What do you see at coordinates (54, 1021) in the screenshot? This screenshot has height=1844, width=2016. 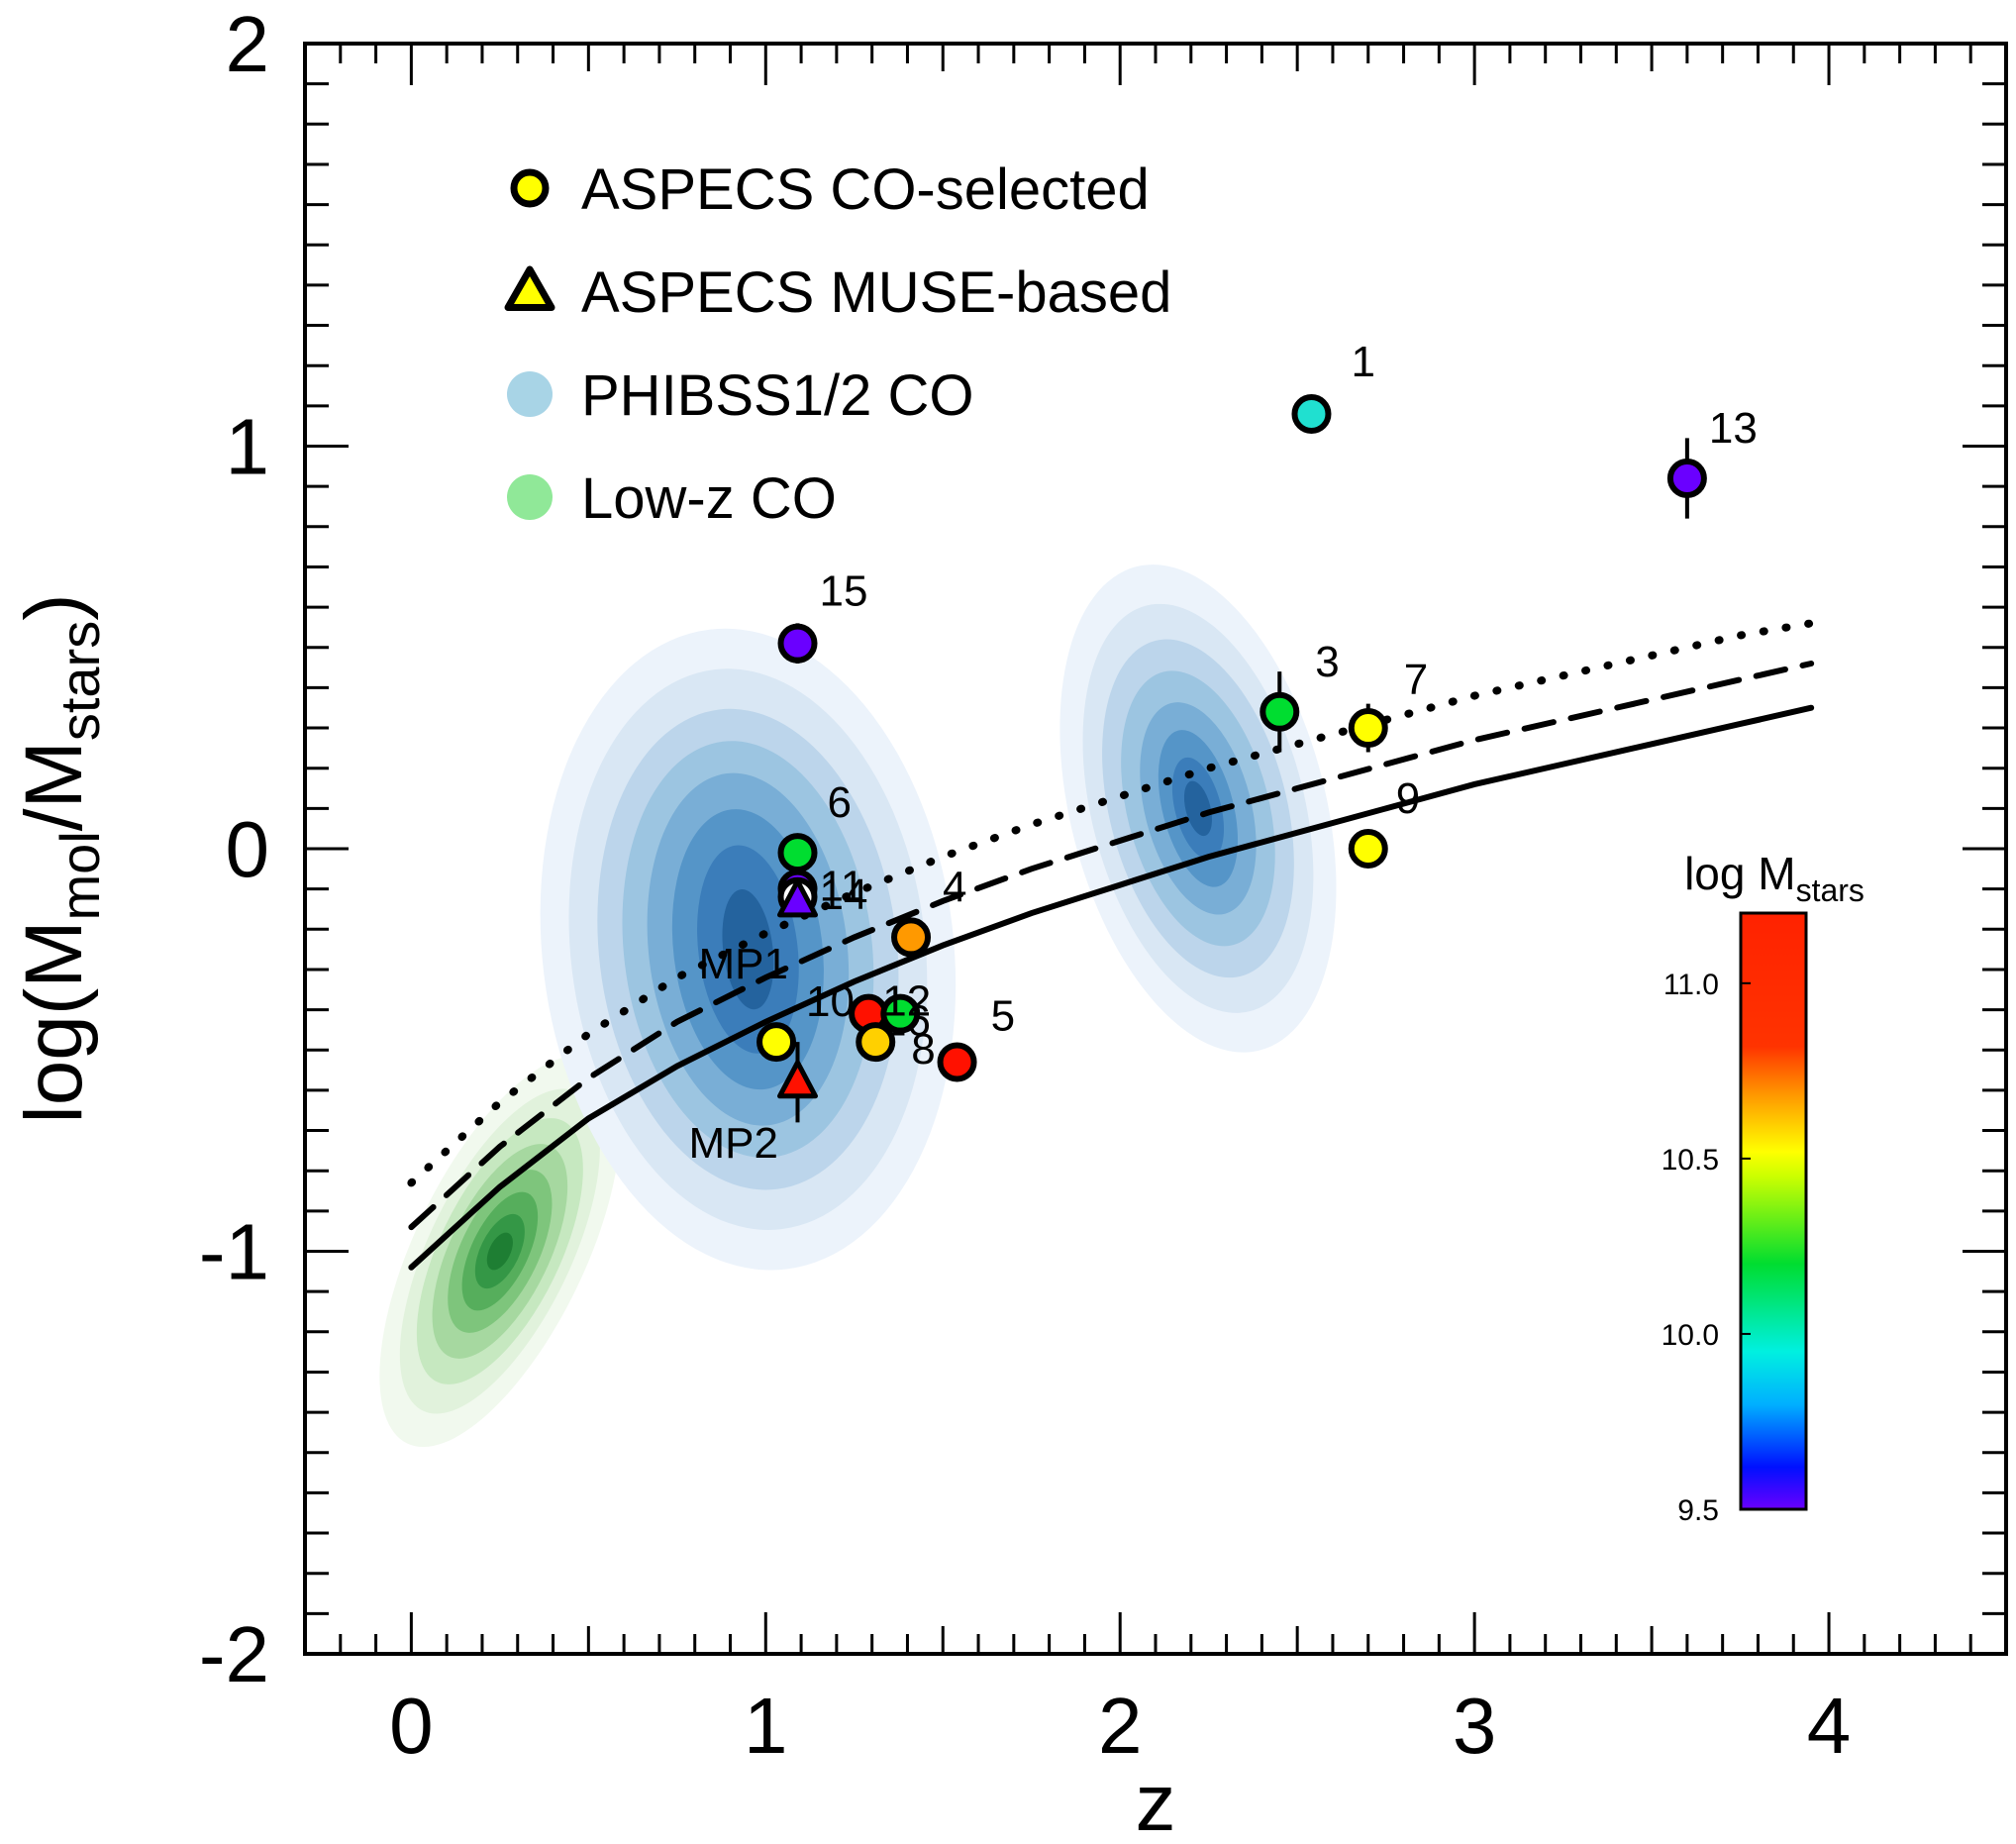 I see `y-axis-title-base: log(M` at bounding box center [54, 1021].